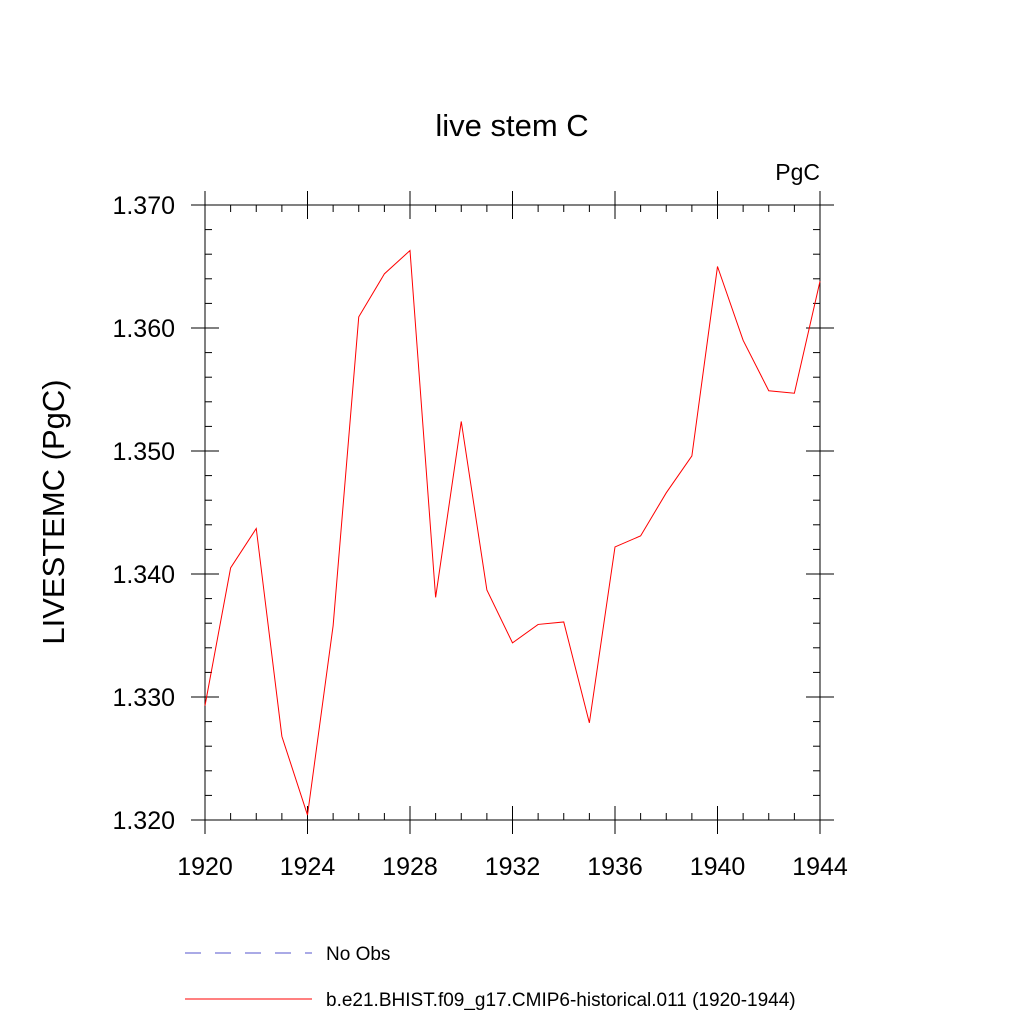 This screenshot has width=1024, height=1024. Describe the element at coordinates (53, 511) in the screenshot. I see `y-axis-label: LIVESTEMC (PgC)` at that location.